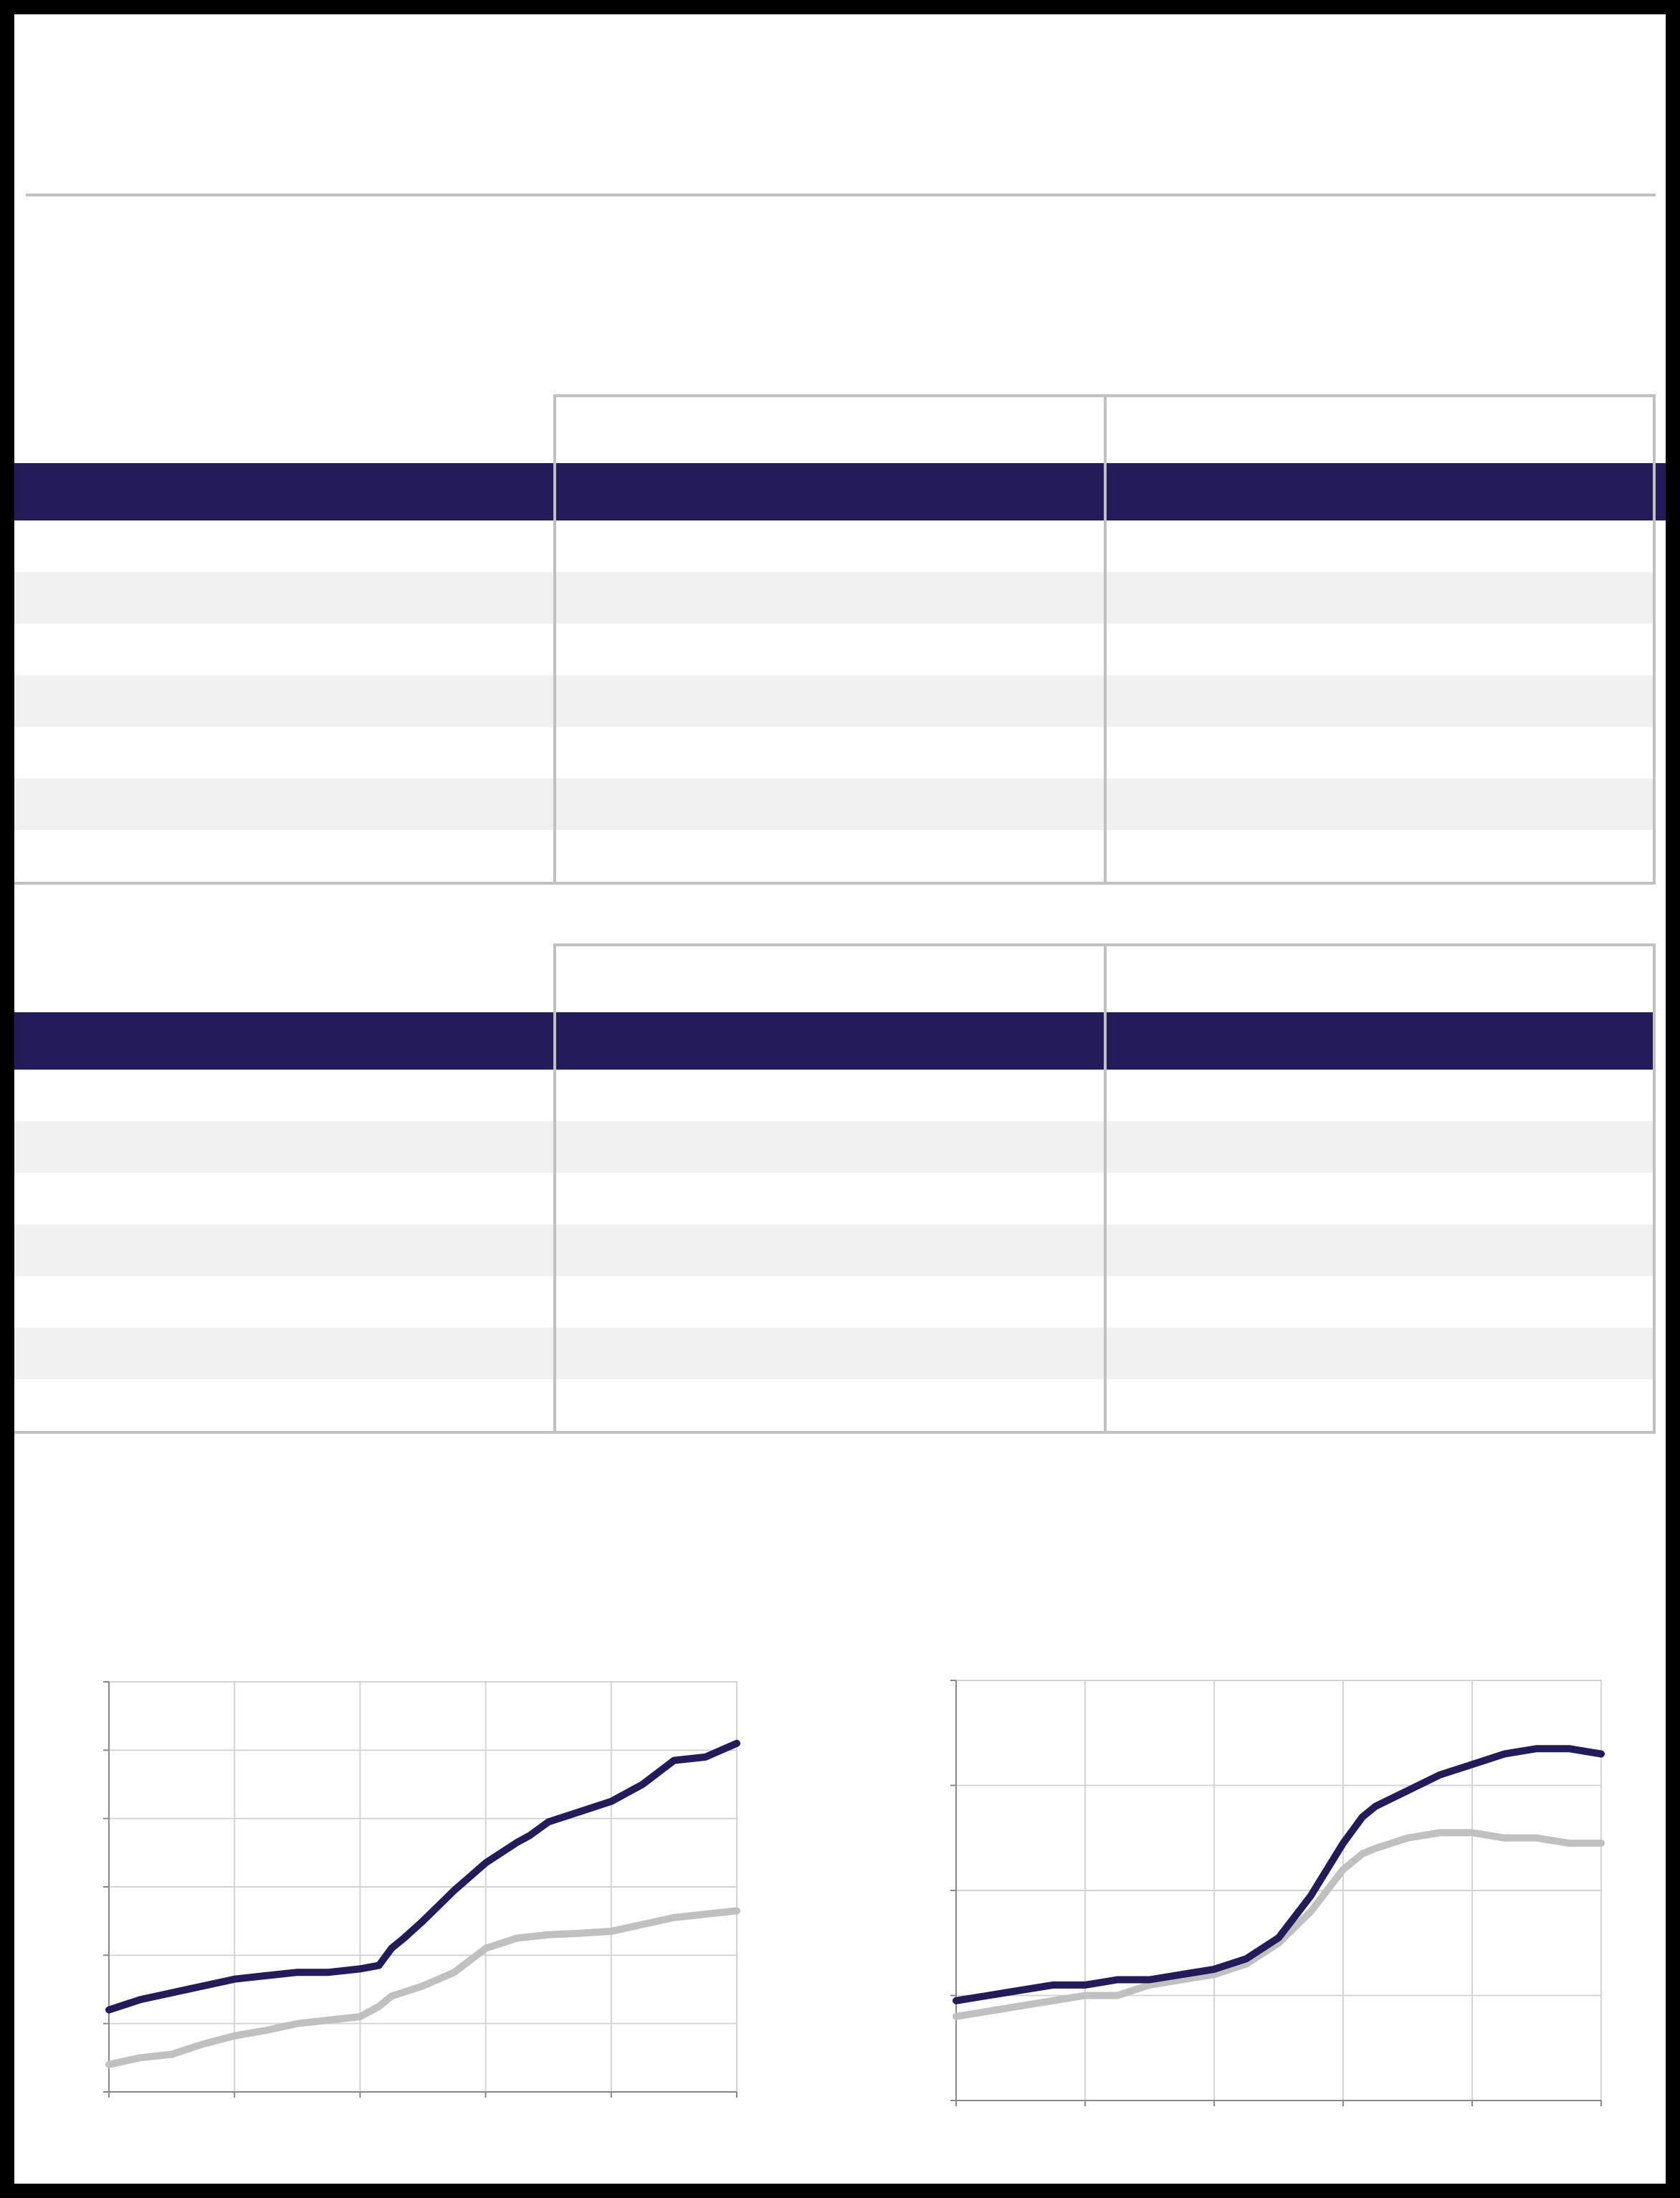 This screenshot has height=2198, width=1680. I want to click on line-chart-right, so click(1279, 1891).